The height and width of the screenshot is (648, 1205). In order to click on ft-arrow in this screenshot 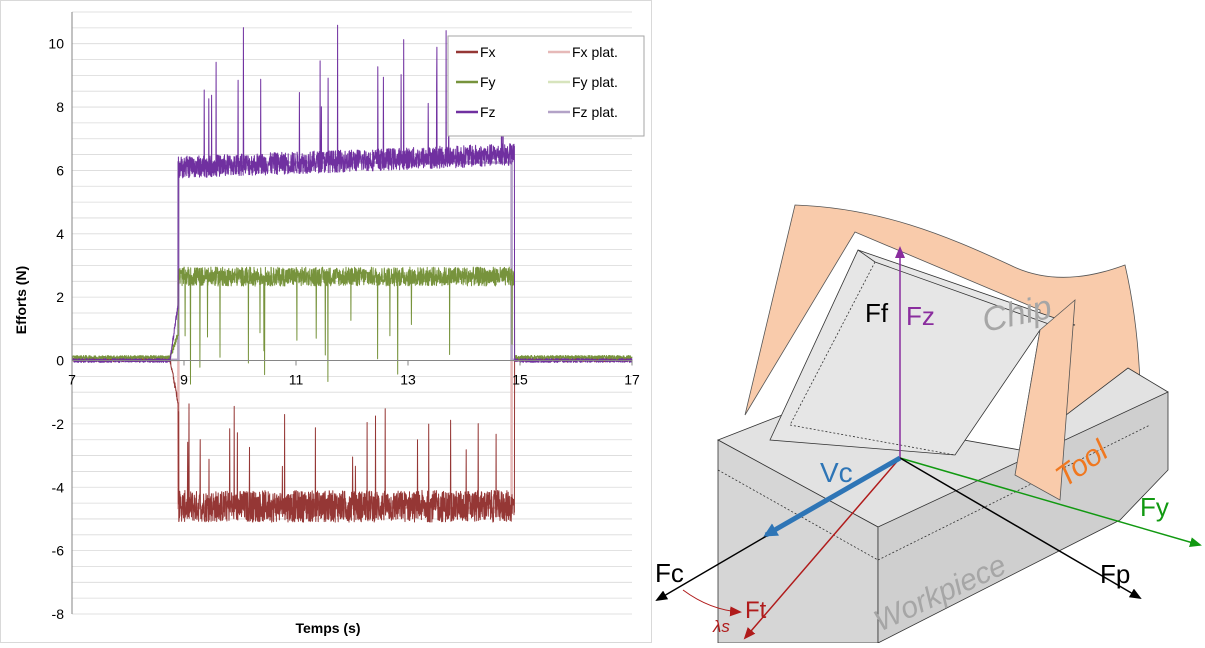, I will do `click(822, 548)`.